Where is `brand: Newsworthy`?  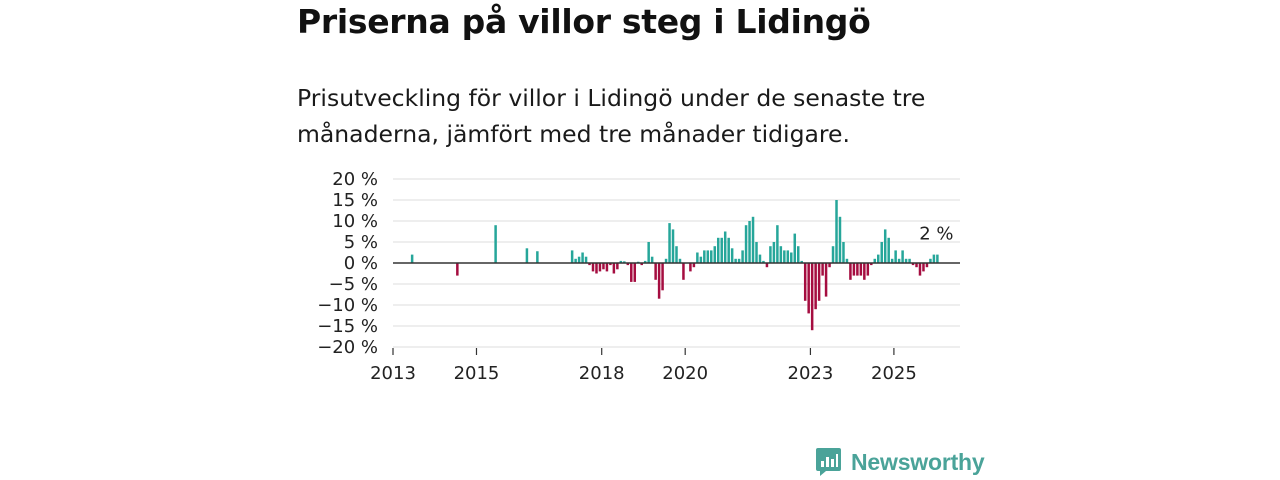
brand: Newsworthy is located at coordinates (900, 462).